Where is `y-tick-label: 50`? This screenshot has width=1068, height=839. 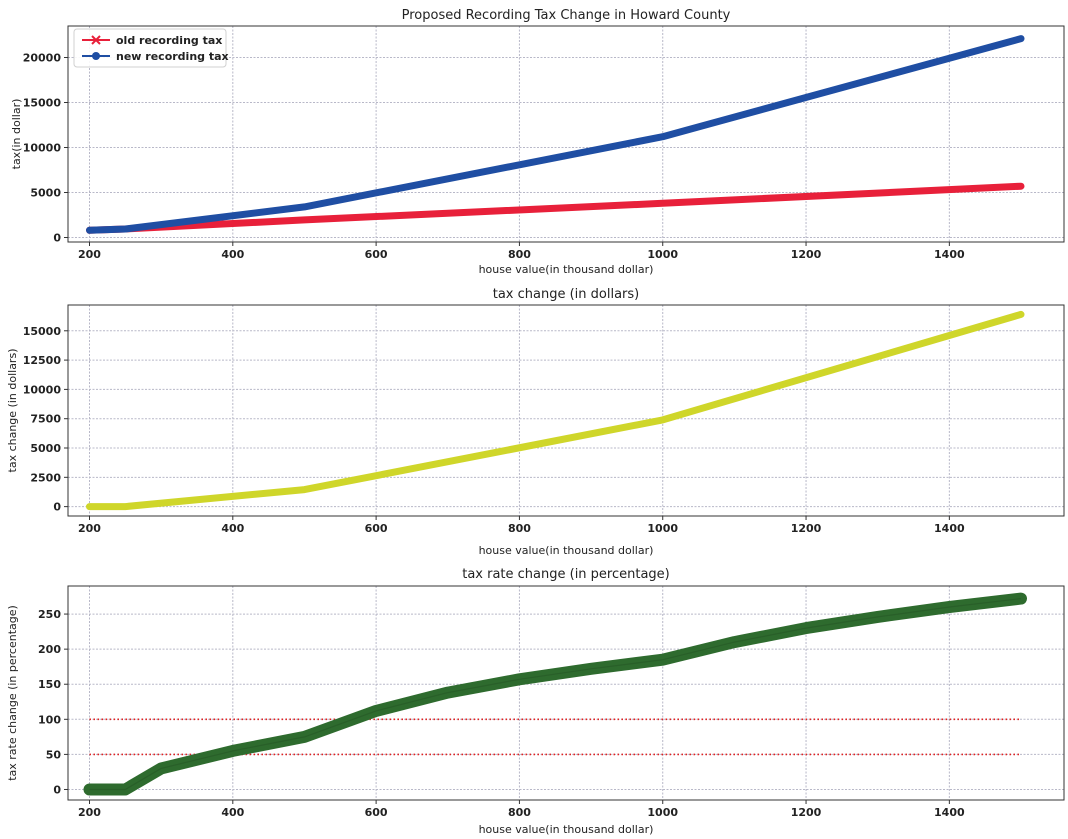 y-tick-label: 50 is located at coordinates (54, 754).